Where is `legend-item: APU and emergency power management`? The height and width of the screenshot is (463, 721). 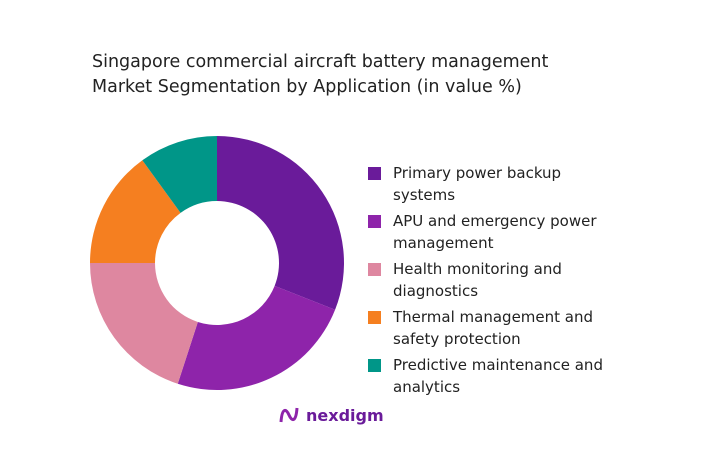
legend-item: APU and emergency power management is located at coordinates (488, 232).